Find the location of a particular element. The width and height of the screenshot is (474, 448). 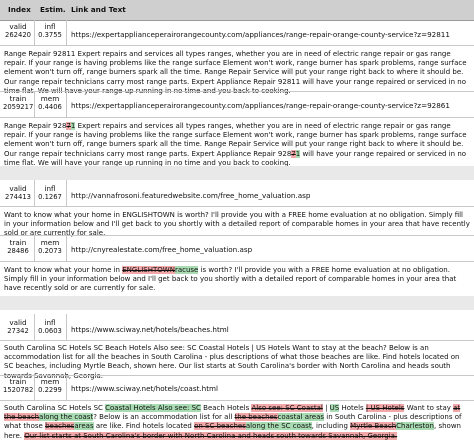

row-url: https://www.sciway.net/hotels/coast.html is located at coordinates (144, 388).